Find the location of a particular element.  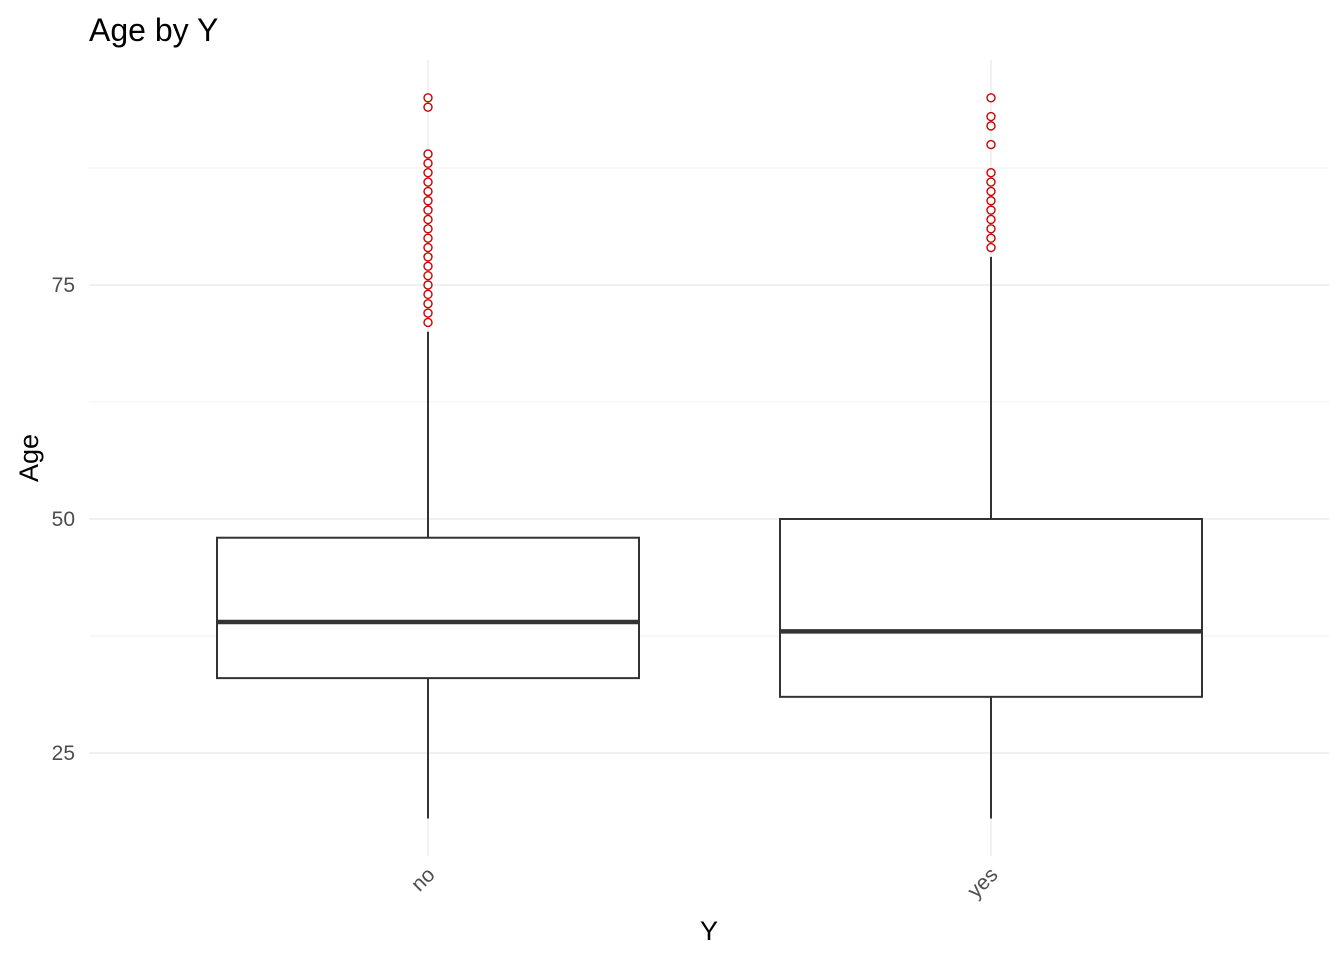

x-axis-ticks: no yes is located at coordinates (705, 882).